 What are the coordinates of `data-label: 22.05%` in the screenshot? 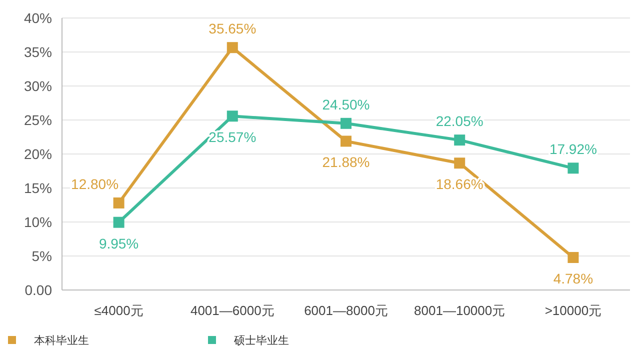 It's located at (460, 121).